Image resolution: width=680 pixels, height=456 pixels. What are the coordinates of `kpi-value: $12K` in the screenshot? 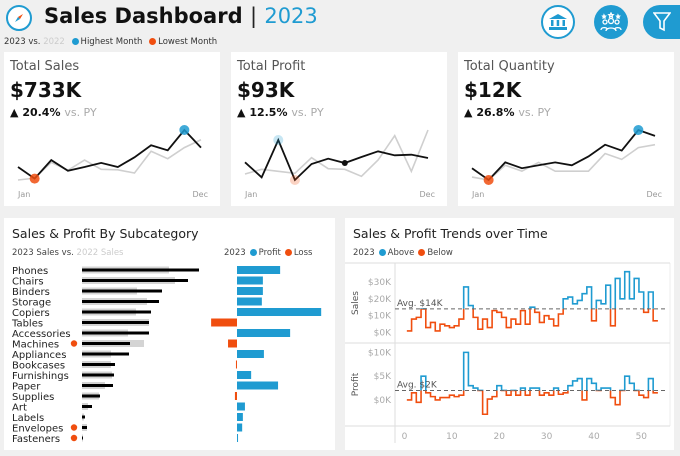 It's located at (493, 90).